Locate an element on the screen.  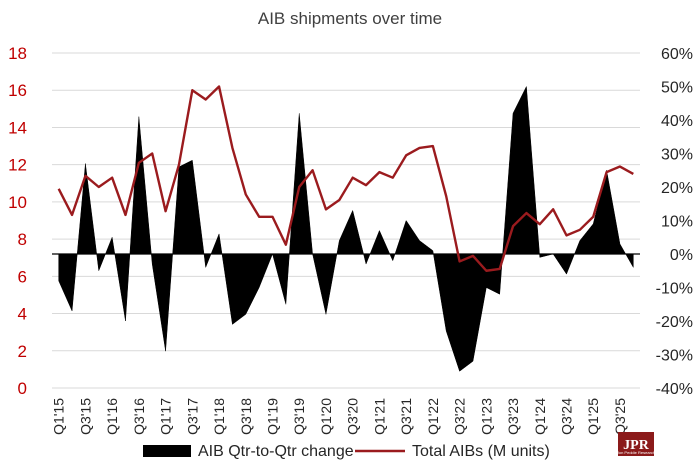
y-left-tick-label: 0 is located at coordinates (22, 388).